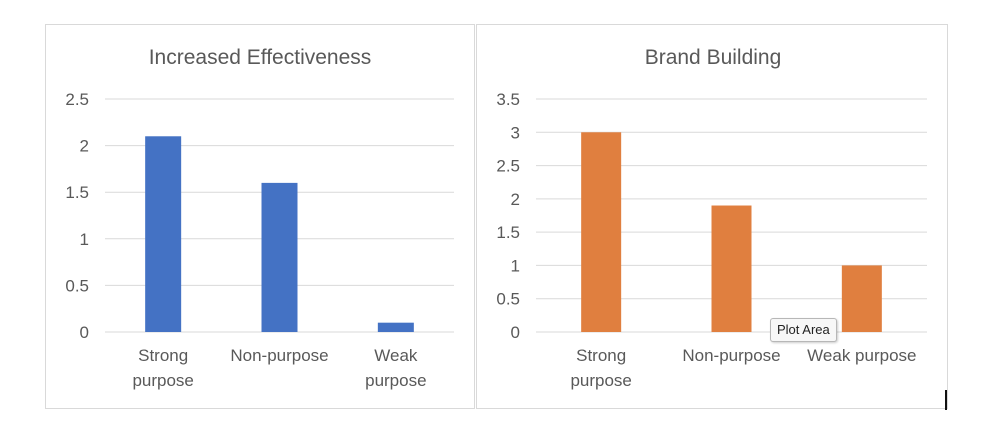 Image resolution: width=1000 pixels, height=445 pixels. I want to click on x-category-label: Weak purpose, so click(861, 355).